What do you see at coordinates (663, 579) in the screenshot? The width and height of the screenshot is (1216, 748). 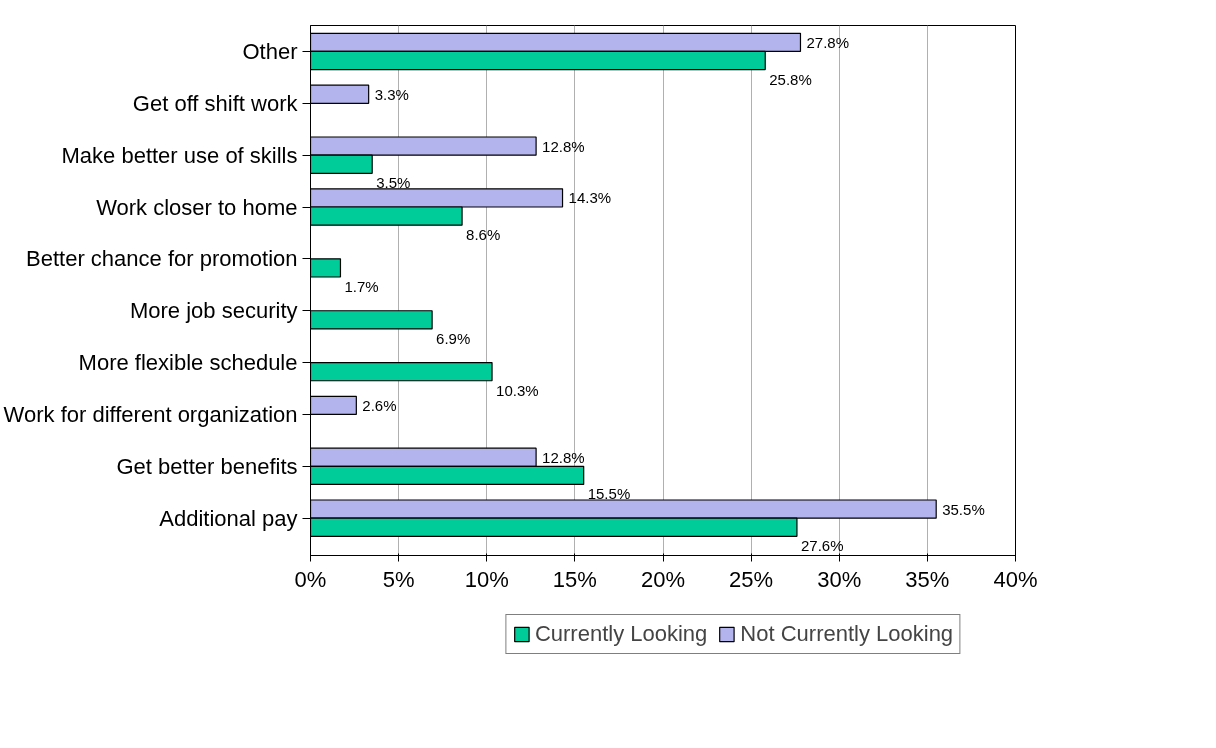 I see `x-tick-label: 20%` at bounding box center [663, 579].